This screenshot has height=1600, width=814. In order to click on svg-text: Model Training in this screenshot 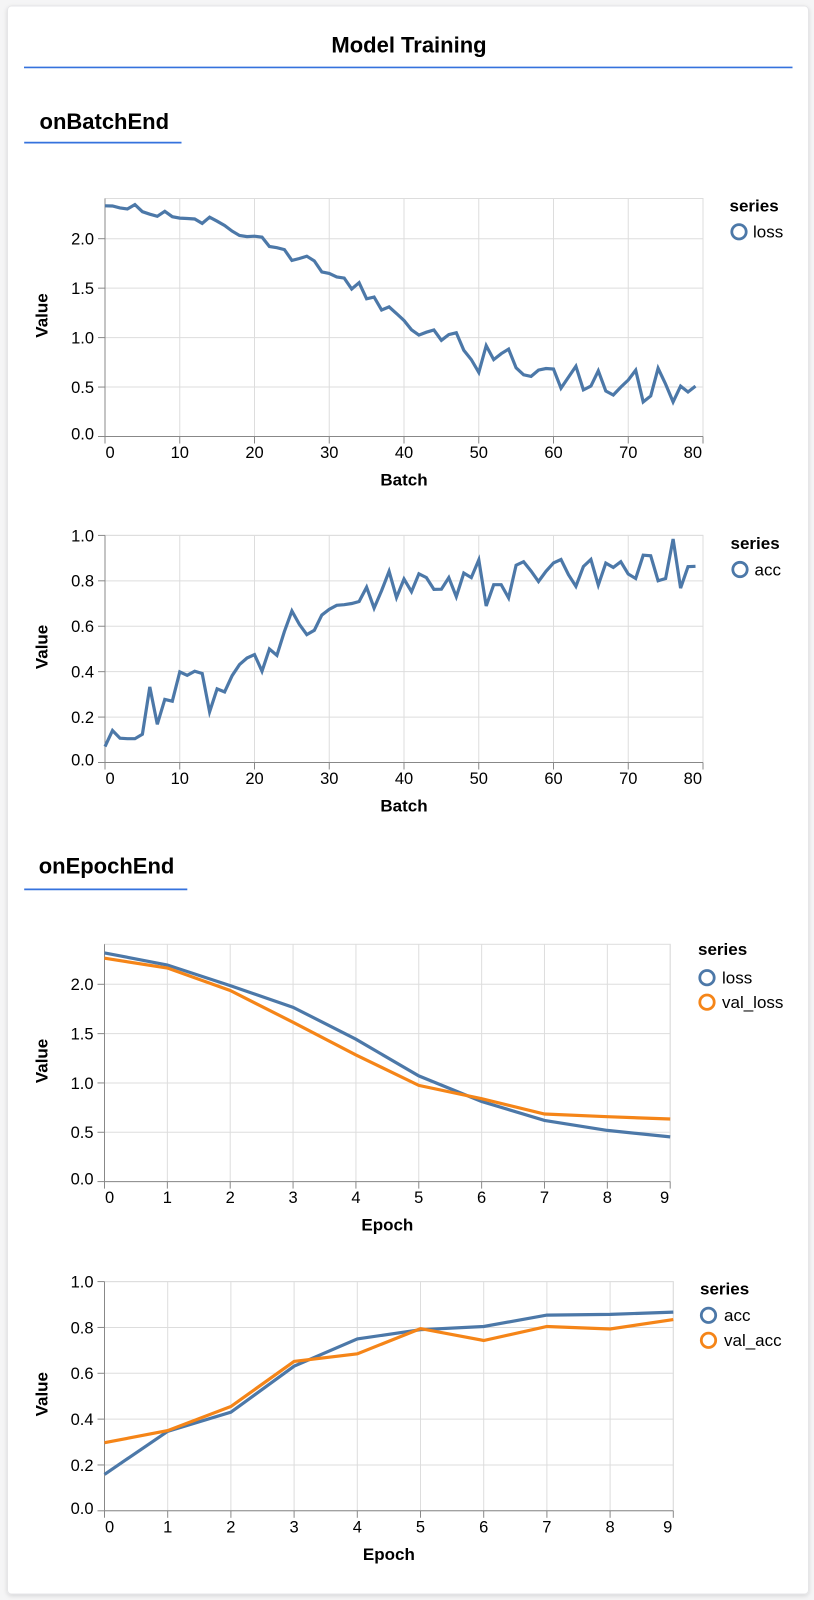, I will do `click(408, 45)`.